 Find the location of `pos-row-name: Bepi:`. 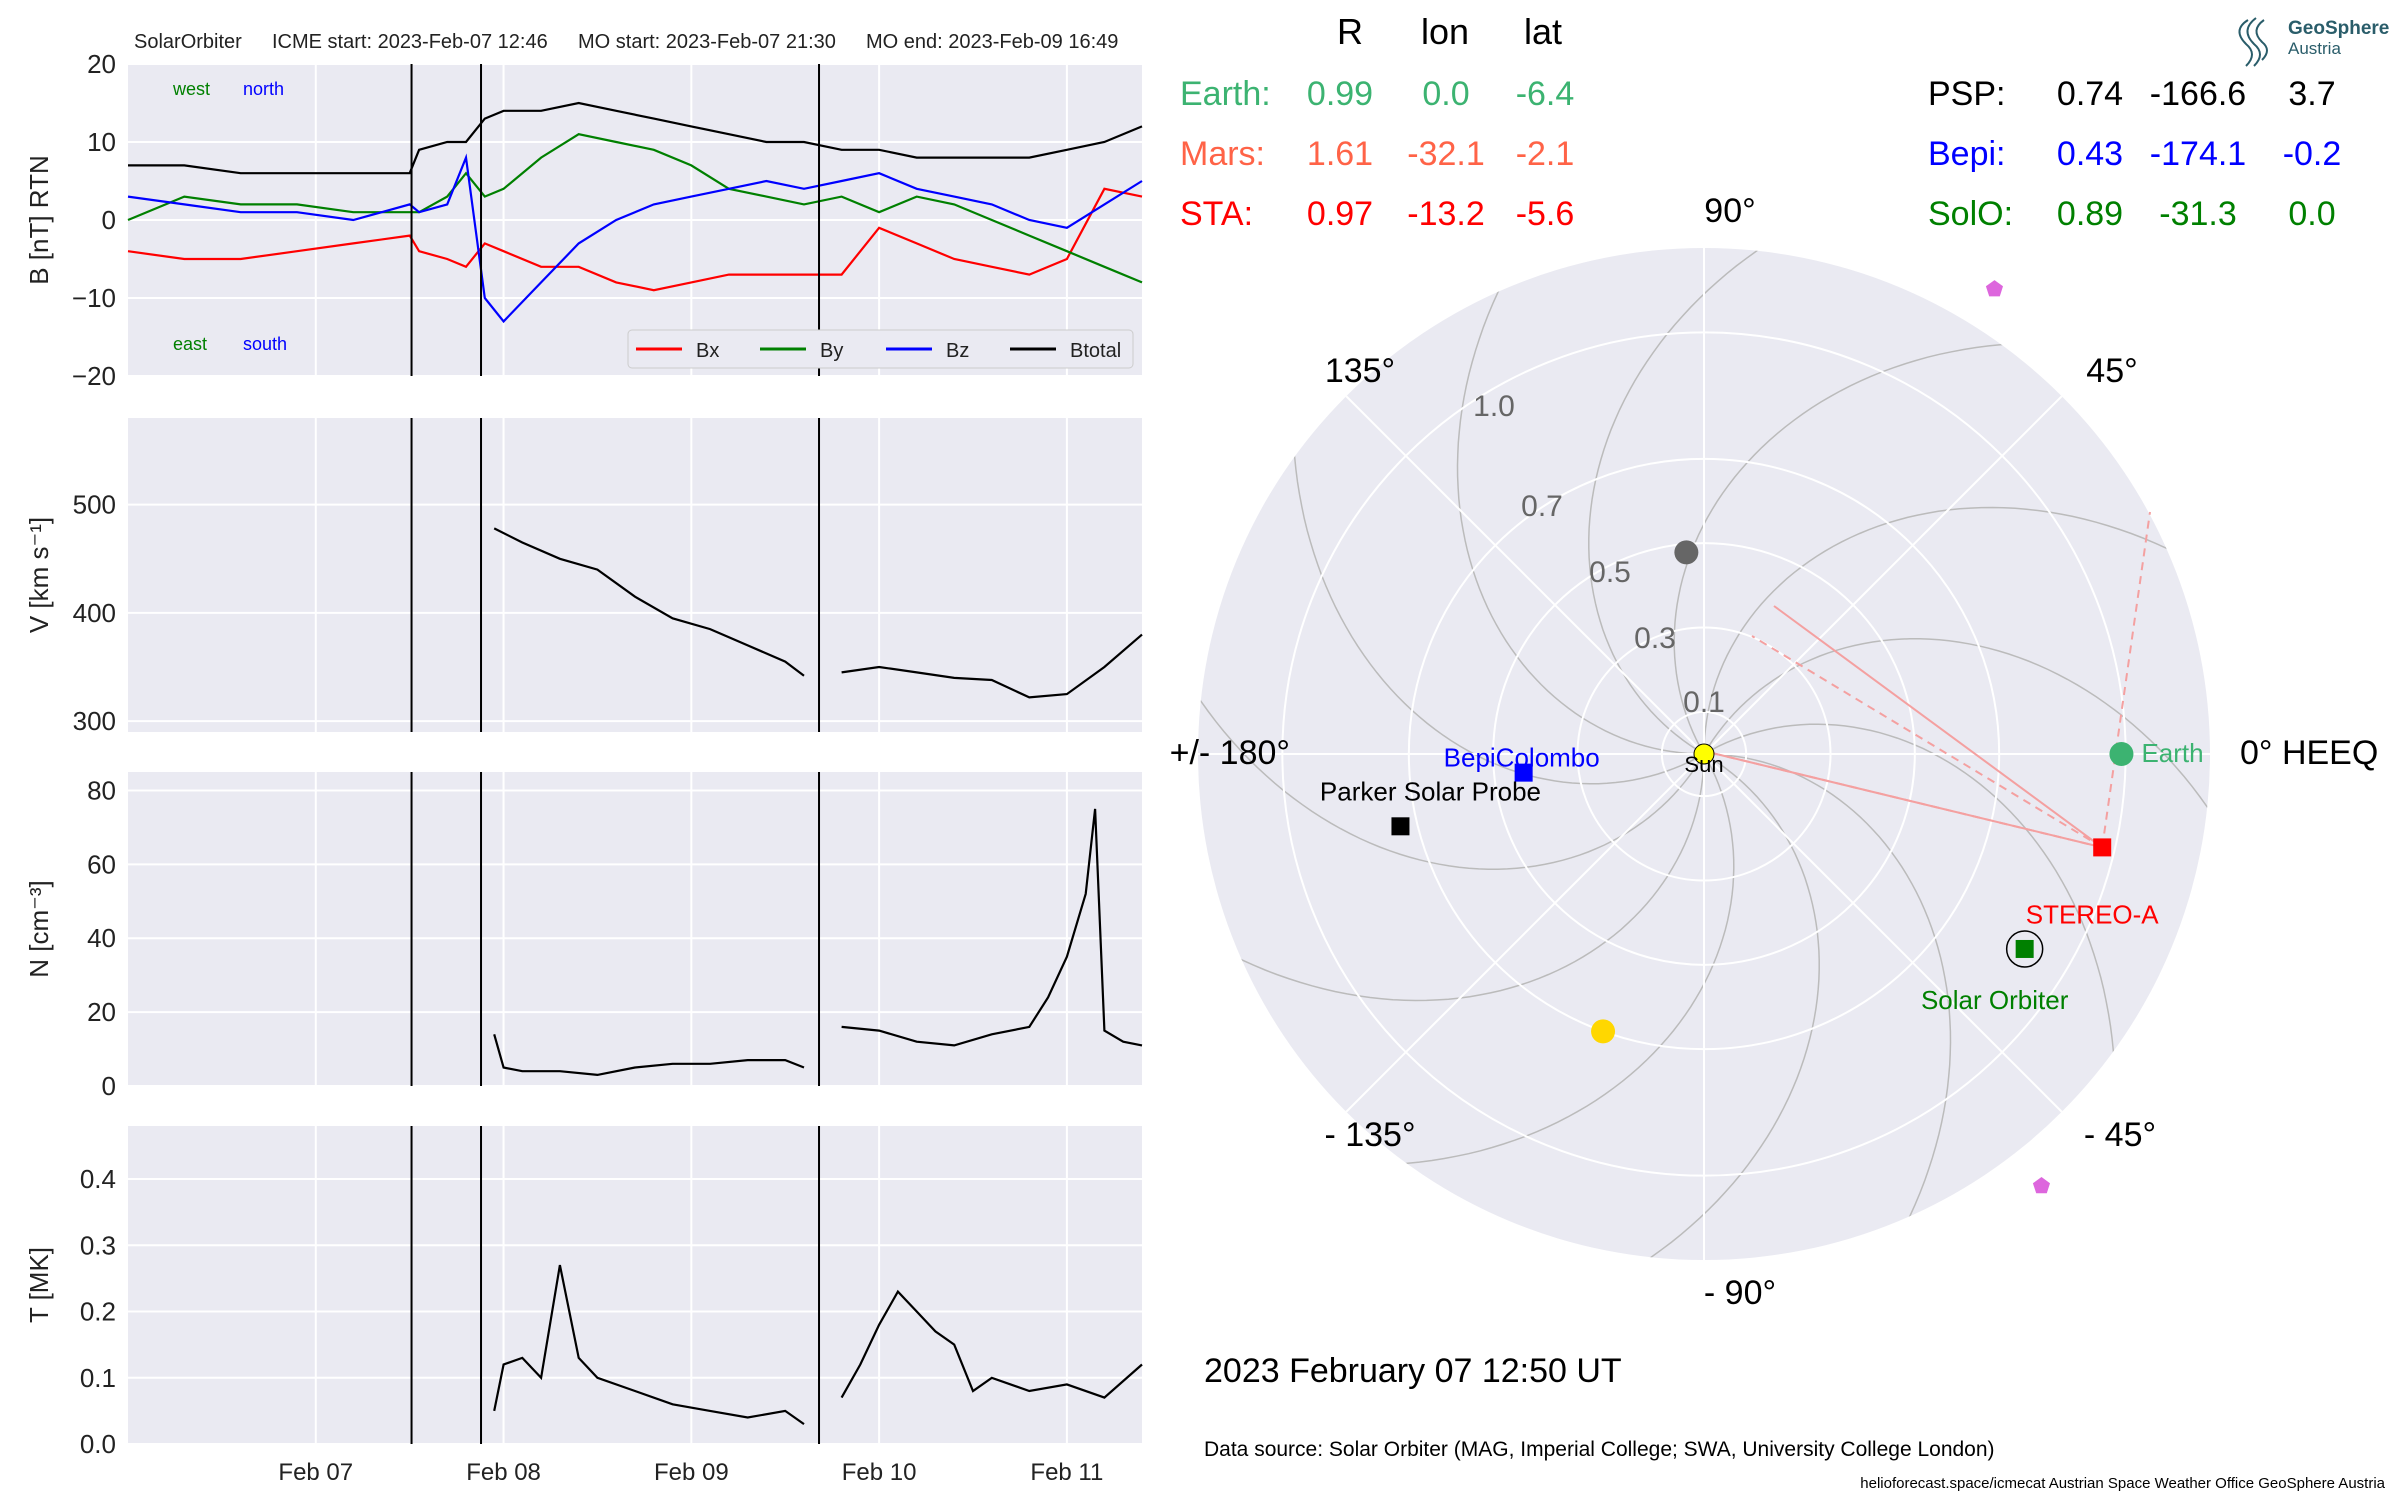

pos-row-name: Bepi: is located at coordinates (1967, 154).